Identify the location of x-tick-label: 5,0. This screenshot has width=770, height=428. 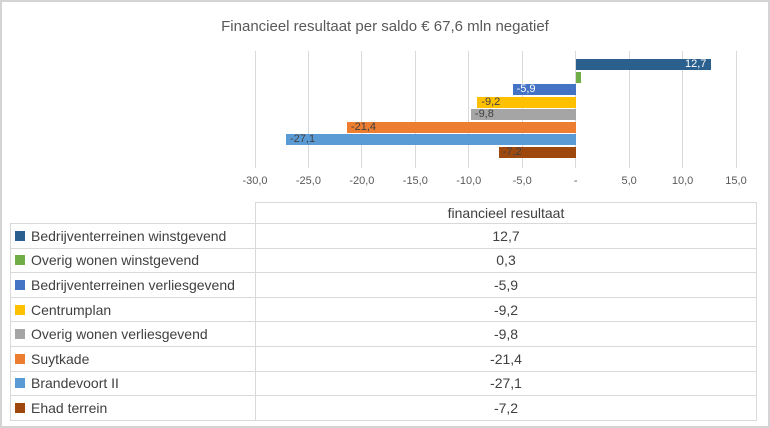
(629, 181).